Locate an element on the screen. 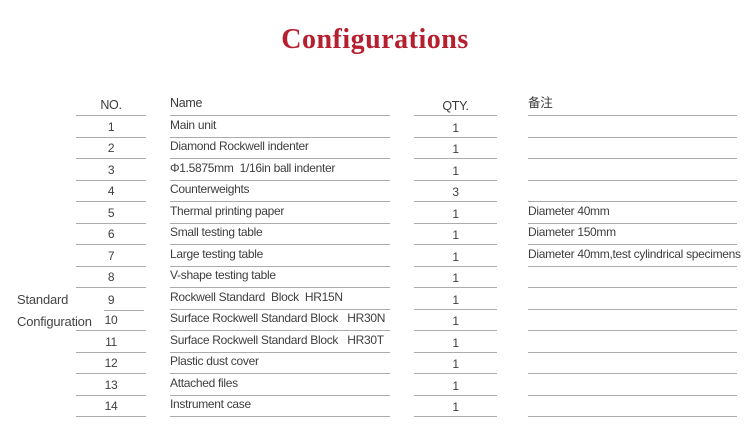  name-cell: Φ1.5875mm 1/16in ball indenter is located at coordinates (280, 170).